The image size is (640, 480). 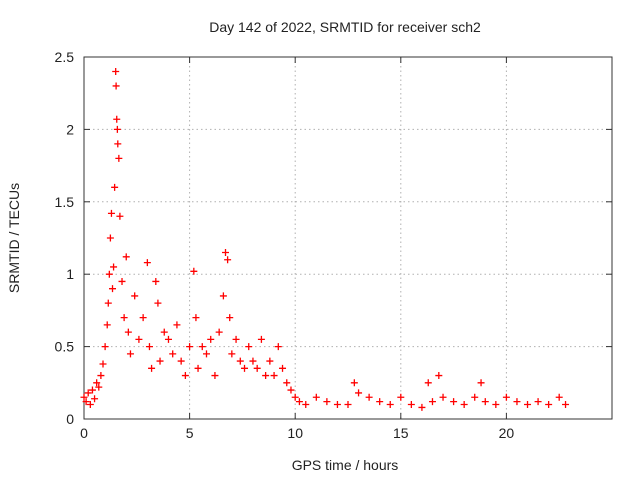 I want to click on x-axis-label: GPS time / hours, so click(x=345, y=465).